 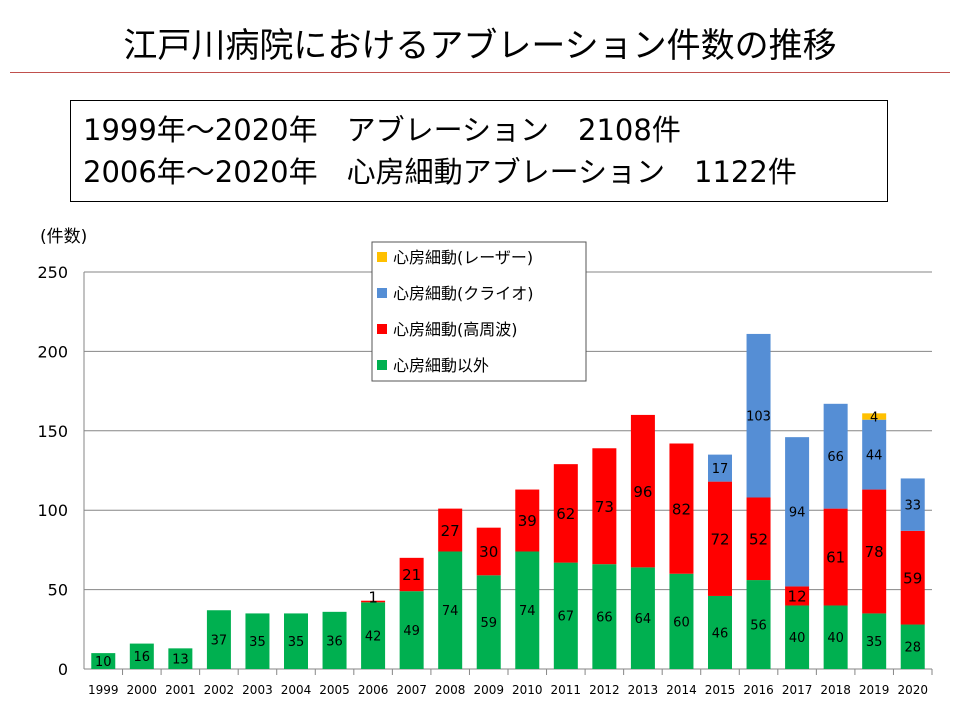 What do you see at coordinates (463, 293) in the screenshot?
I see `legend-label: 心房細動(クライオ)` at bounding box center [463, 293].